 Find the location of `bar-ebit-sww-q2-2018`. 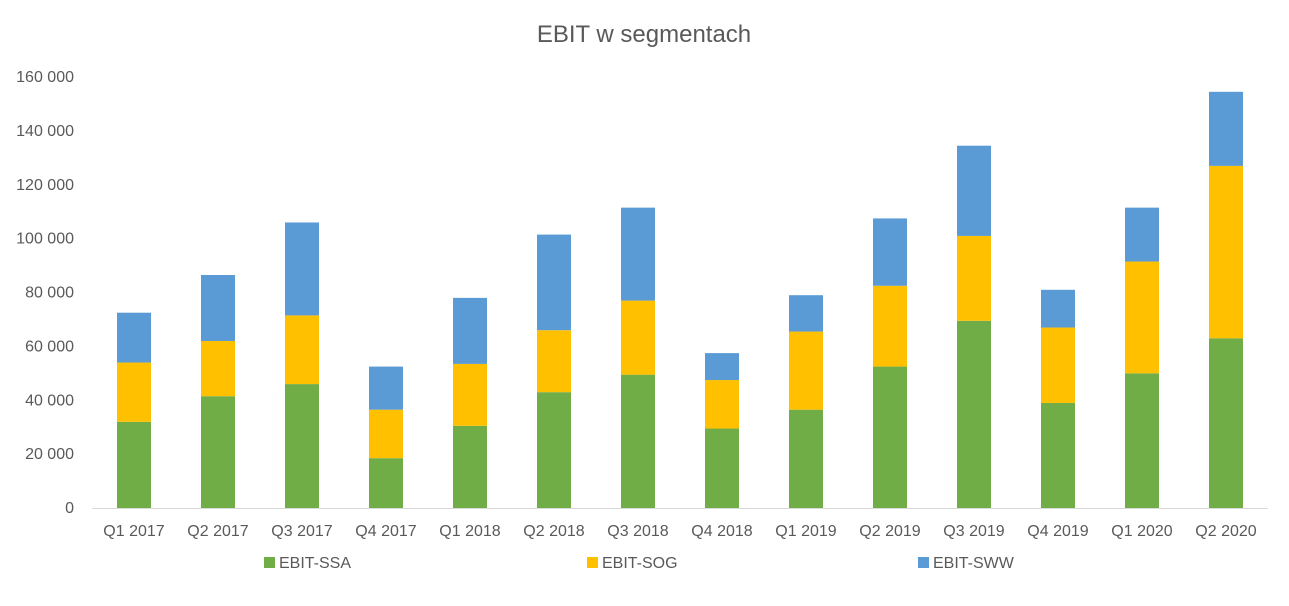

bar-ebit-sww-q2-2018 is located at coordinates (554, 282).